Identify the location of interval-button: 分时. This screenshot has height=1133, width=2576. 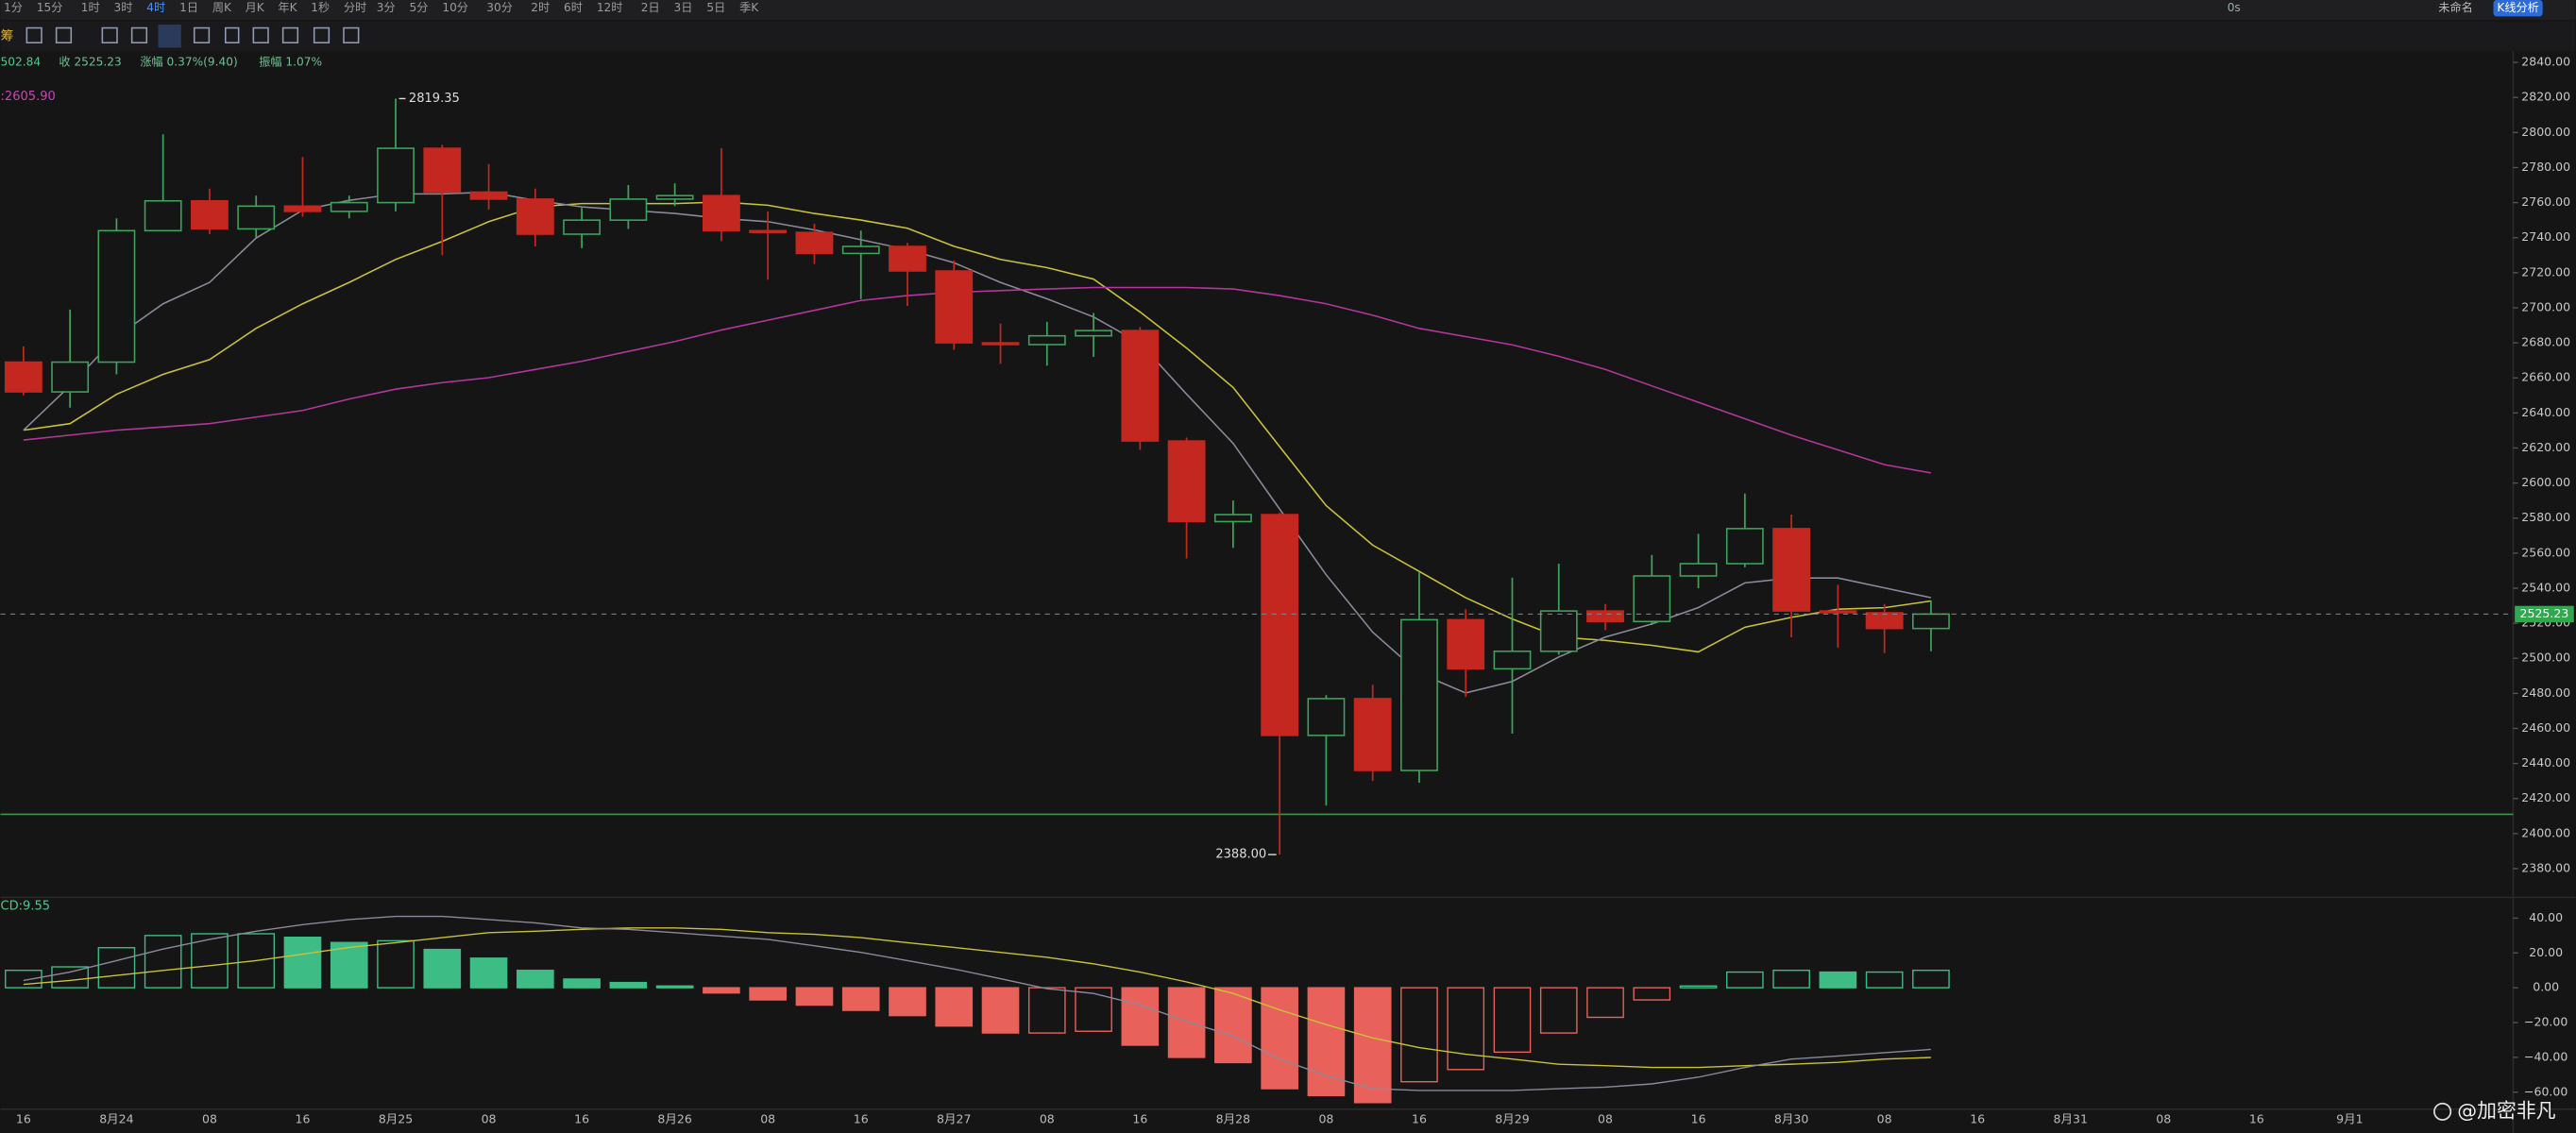
(355, 8).